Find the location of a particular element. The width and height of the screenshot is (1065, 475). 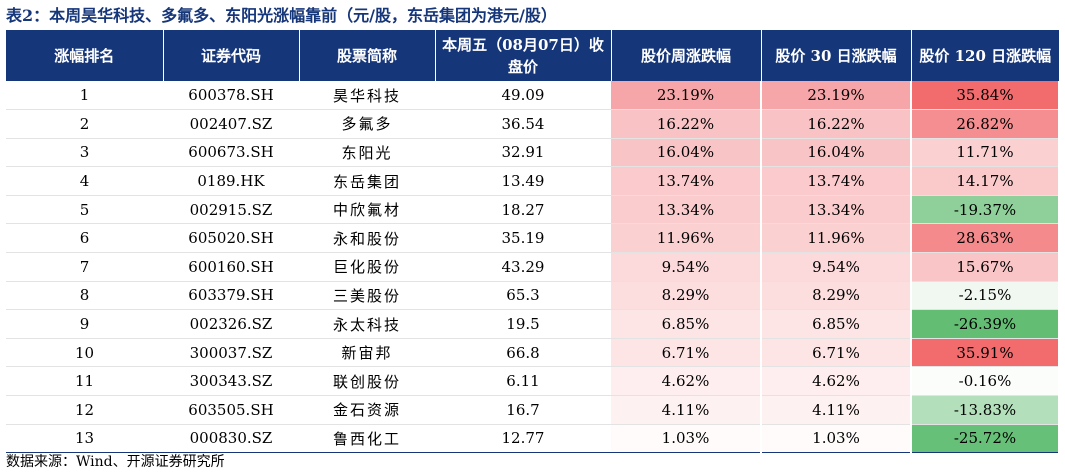

header-code: 证券代码 is located at coordinates (231, 55).